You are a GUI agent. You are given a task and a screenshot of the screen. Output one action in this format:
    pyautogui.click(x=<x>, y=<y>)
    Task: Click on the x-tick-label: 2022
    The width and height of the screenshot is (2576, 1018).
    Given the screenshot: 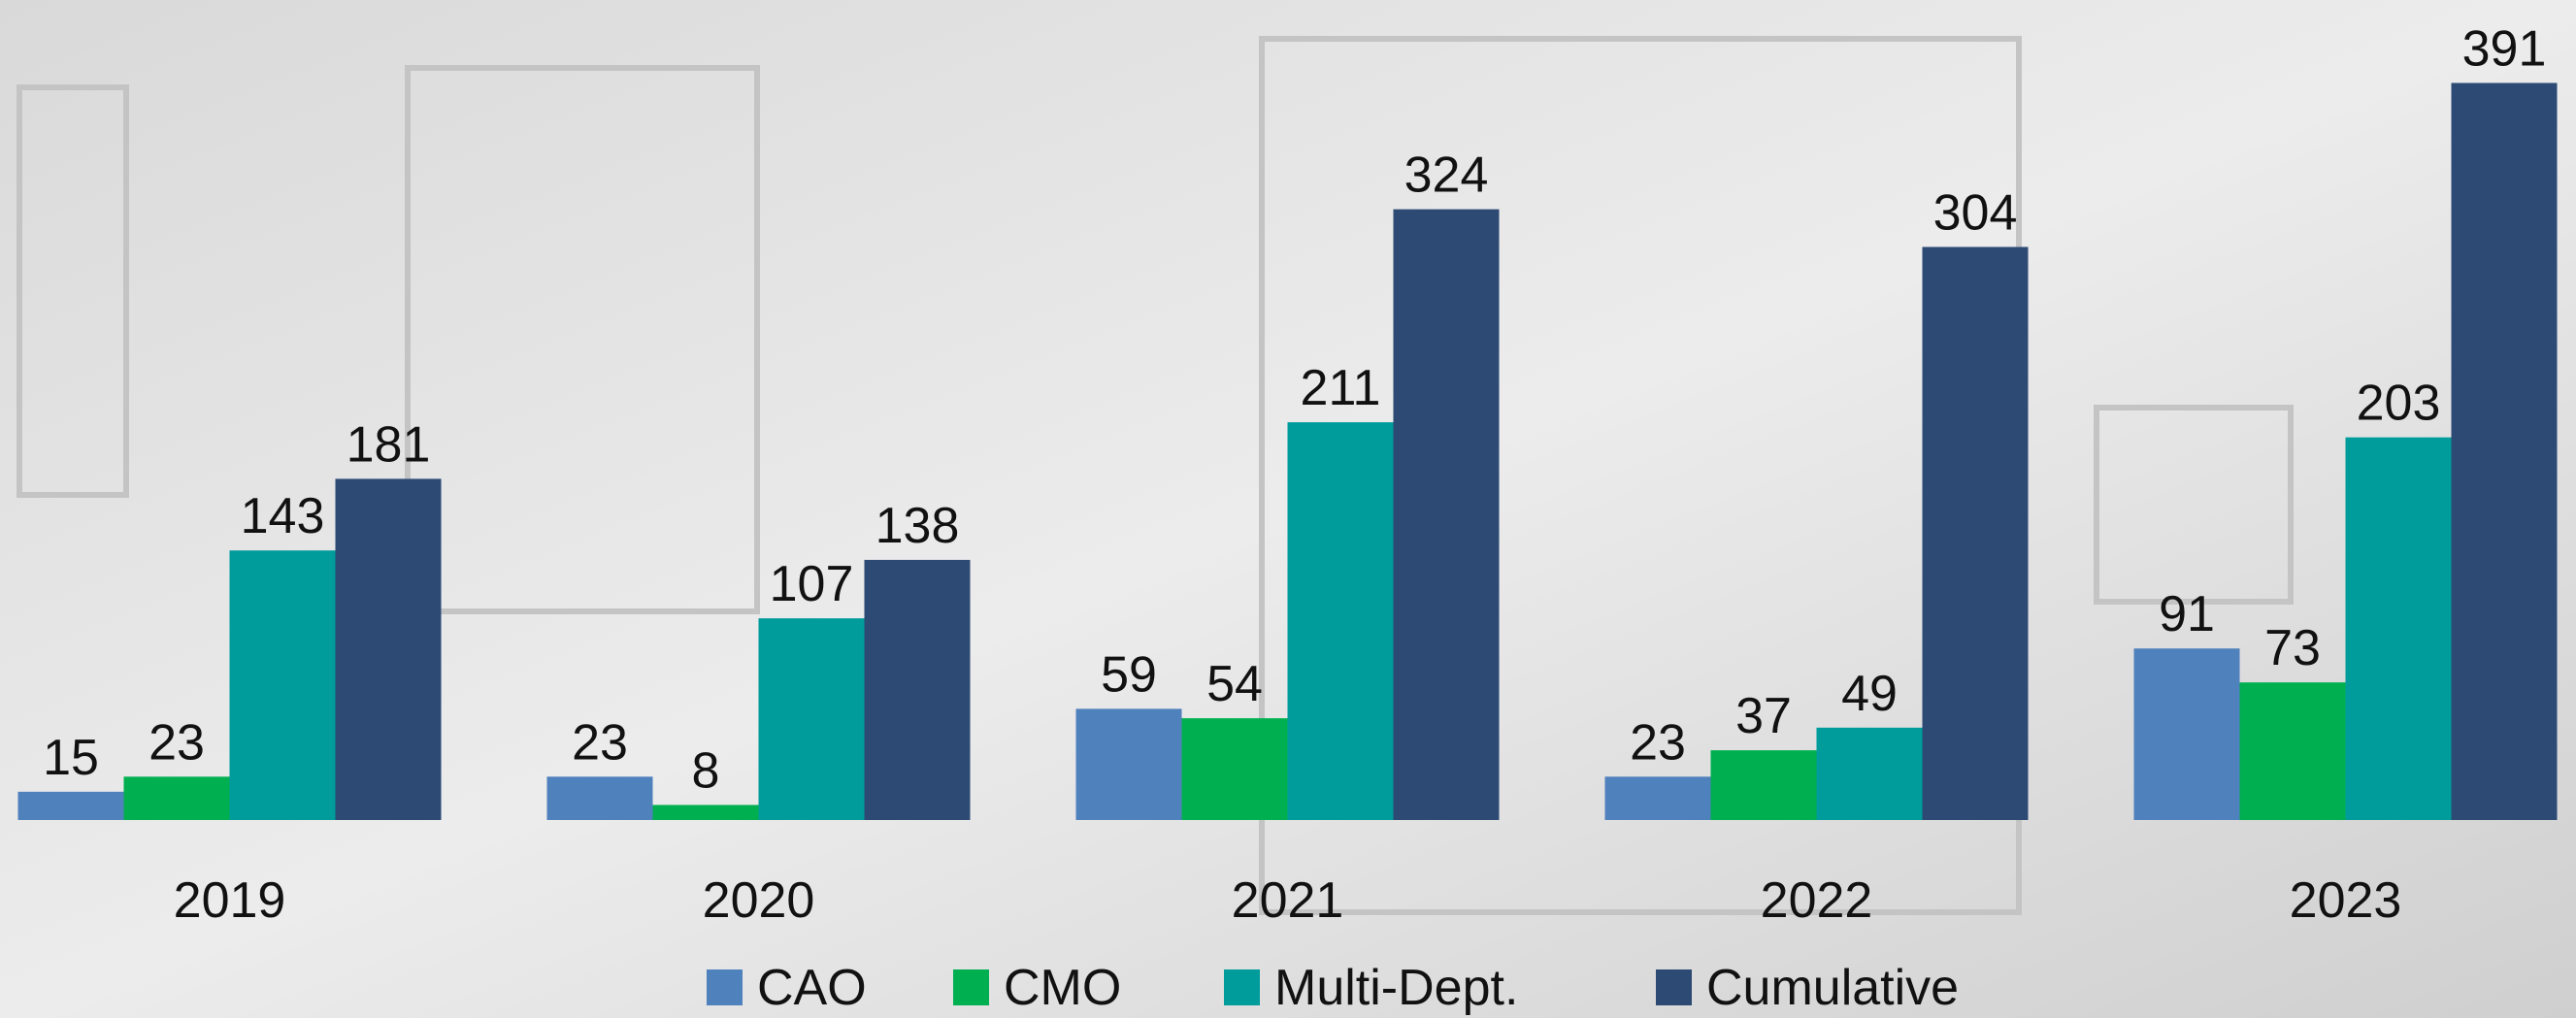 What is the action you would take?
    pyautogui.click(x=1817, y=900)
    